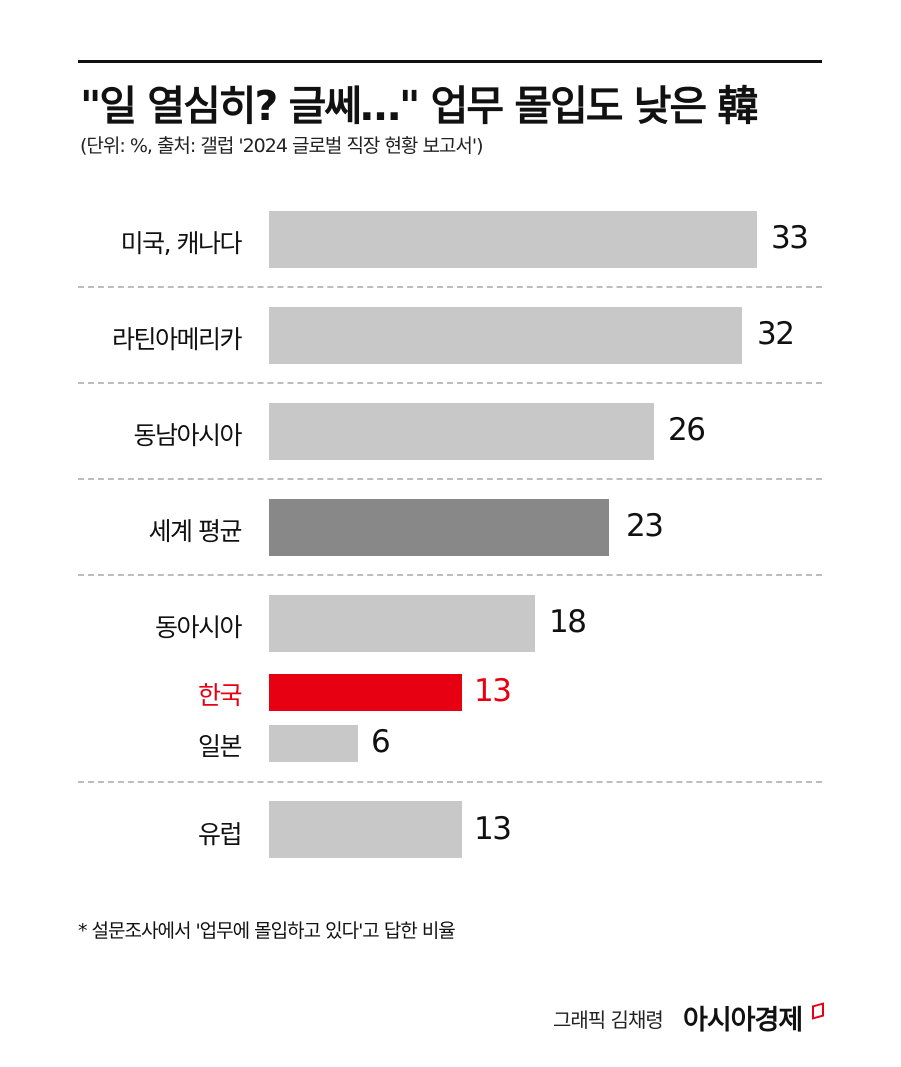  What do you see at coordinates (187, 435) in the screenshot?
I see `row-label-southeast-asia: 동남아시아` at bounding box center [187, 435].